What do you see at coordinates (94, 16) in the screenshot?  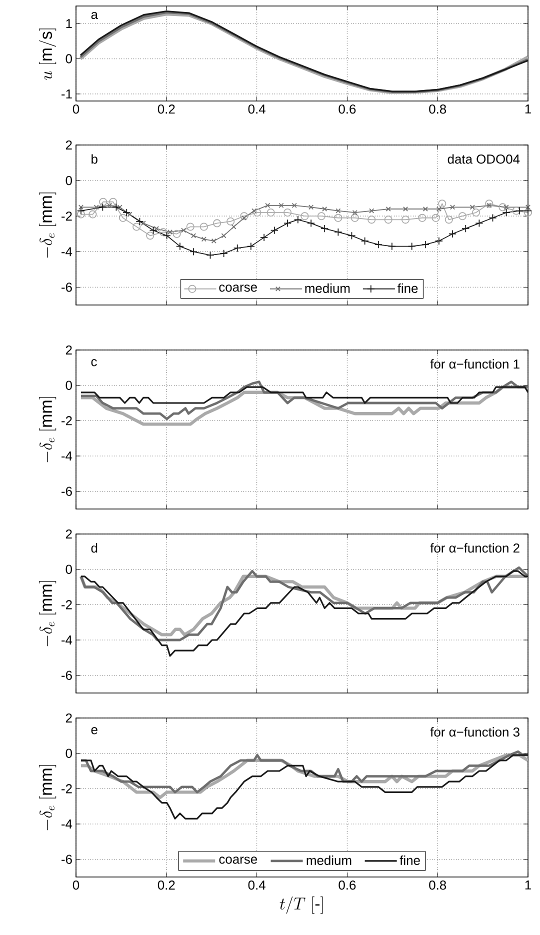 I see `annotation: a` at bounding box center [94, 16].